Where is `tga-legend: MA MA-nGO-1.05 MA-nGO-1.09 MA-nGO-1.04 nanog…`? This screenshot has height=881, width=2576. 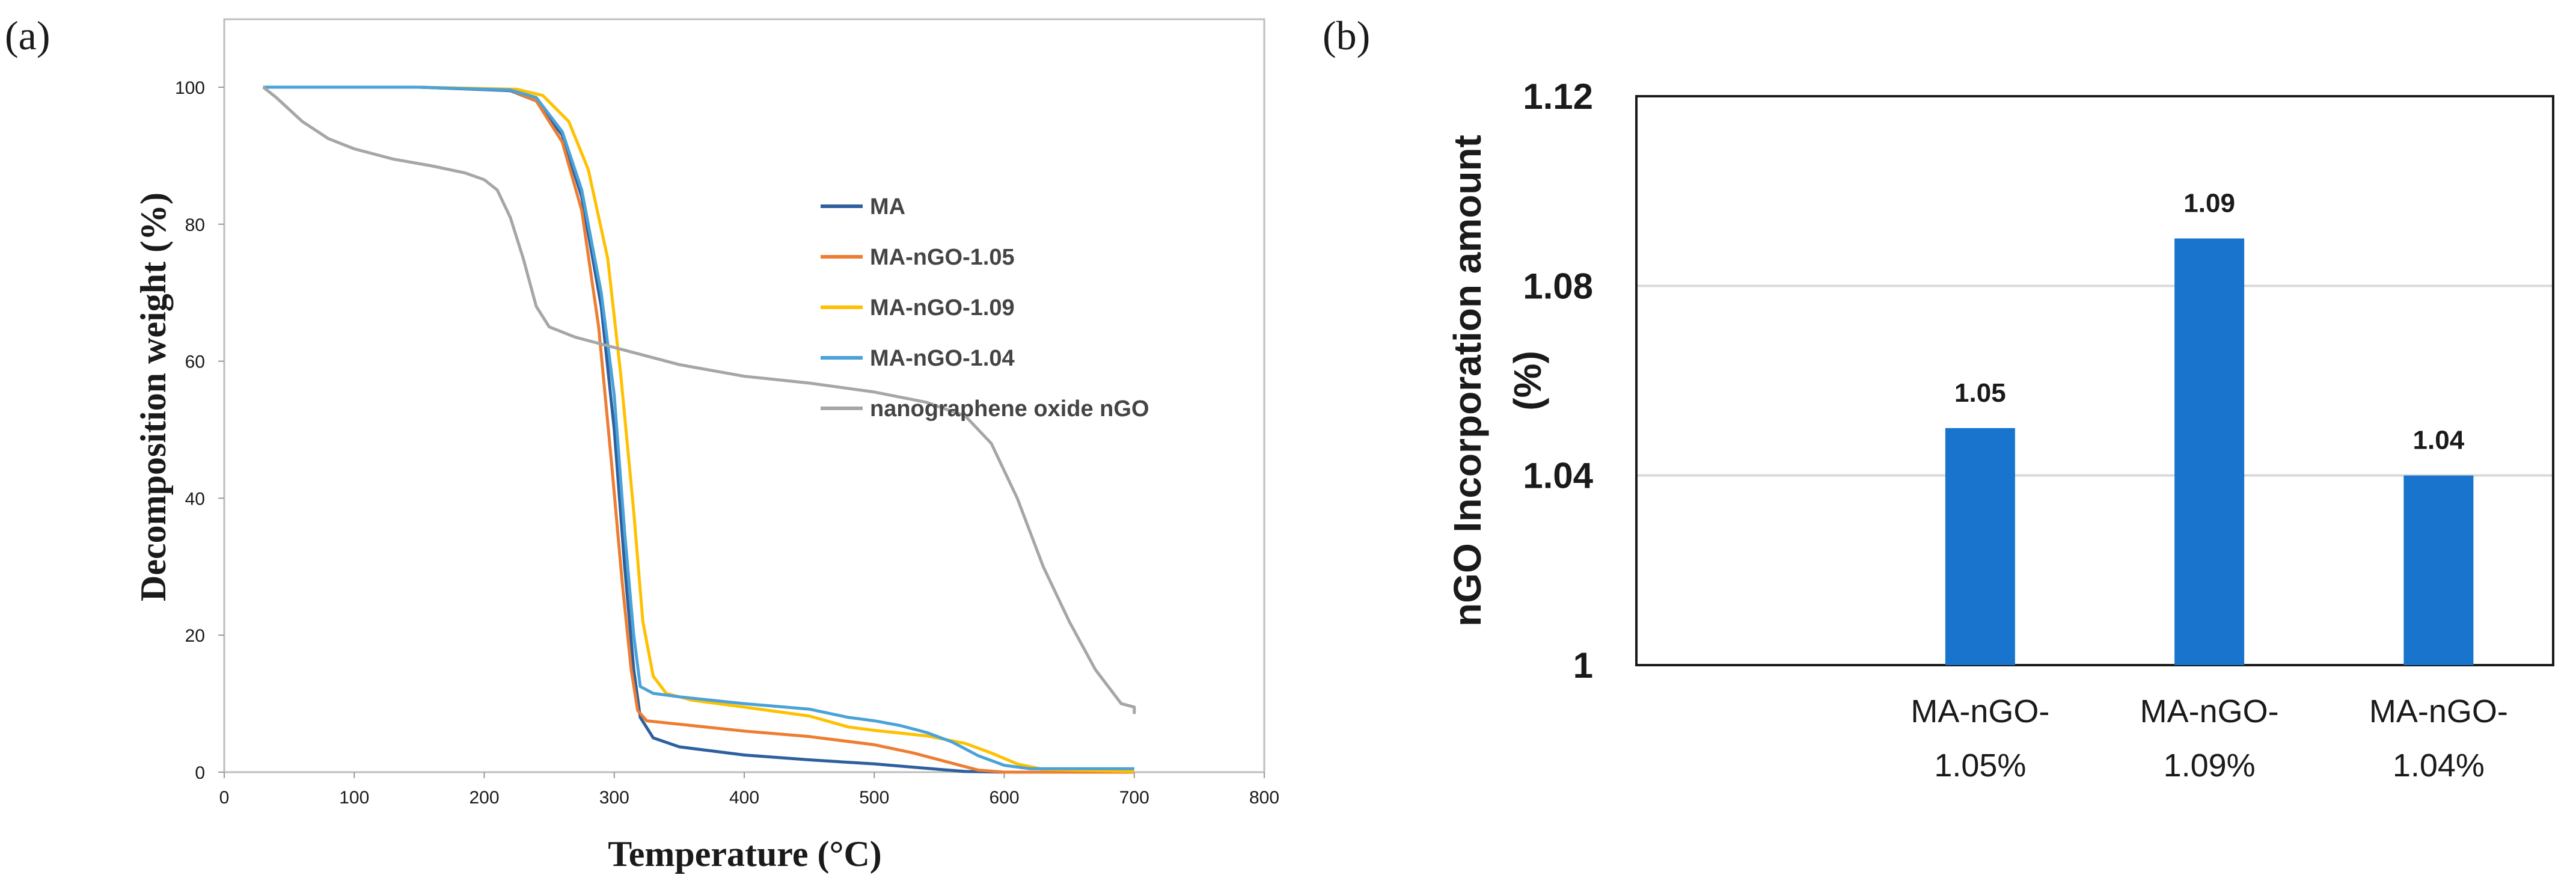
tga-legend: MA MA-nGO-1.05 MA-nGO-1.09 MA-nGO-1.04 nanog… is located at coordinates (985, 308).